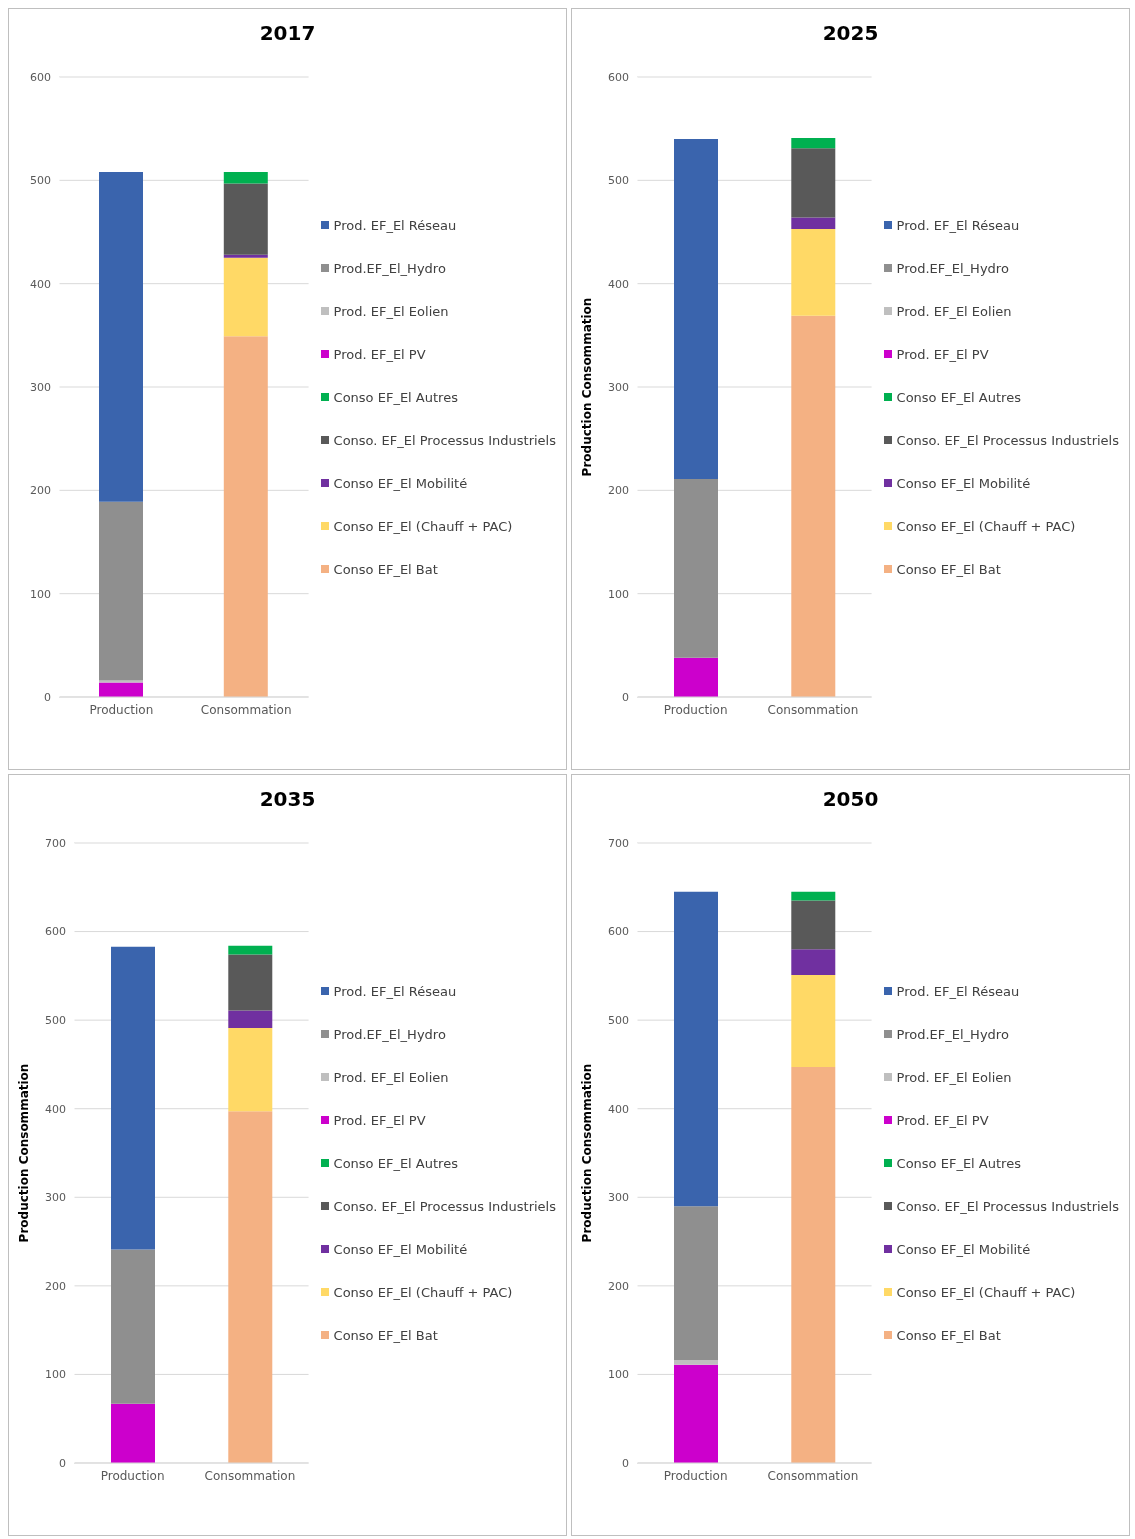  Describe the element at coordinates (850, 33) in the screenshot. I see `chart-title: 2025` at that location.